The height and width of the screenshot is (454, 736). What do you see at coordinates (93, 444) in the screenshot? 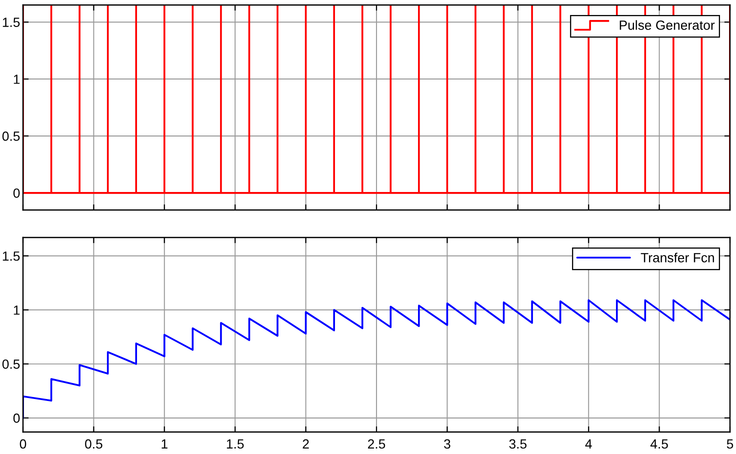
I see `x-tick-label: 0.5` at bounding box center [93, 444].